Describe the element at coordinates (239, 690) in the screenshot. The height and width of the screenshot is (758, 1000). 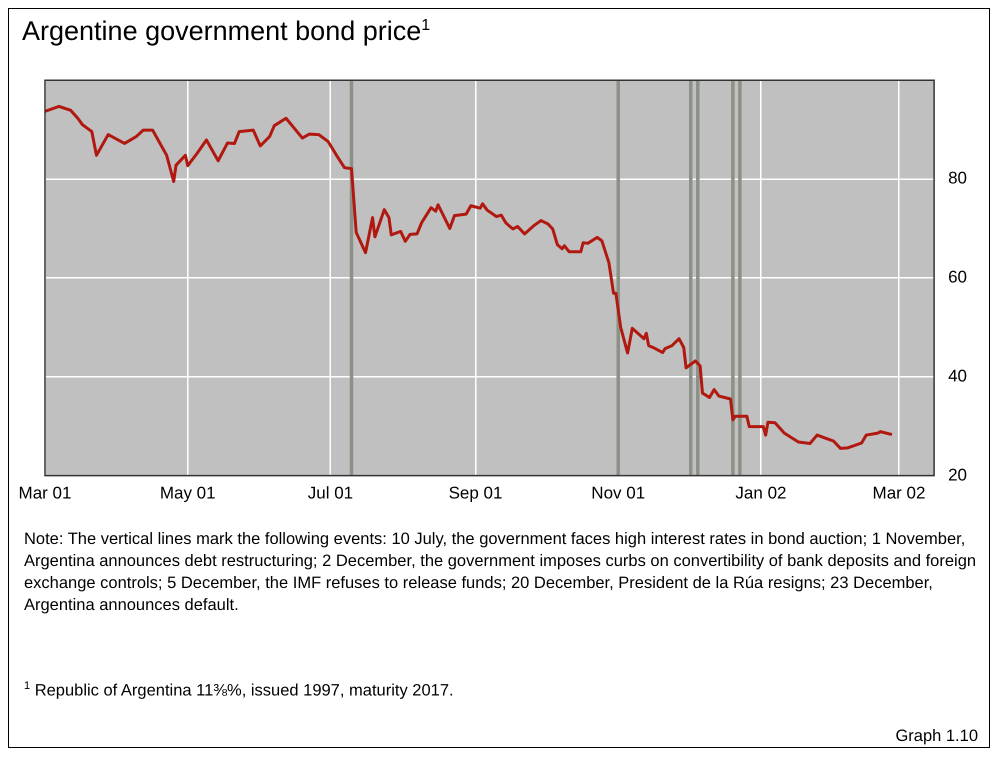
I see `text: $^{1}$ Republic of Argentina 11⅜%, issued 1997, maturity 2017.` at that location.